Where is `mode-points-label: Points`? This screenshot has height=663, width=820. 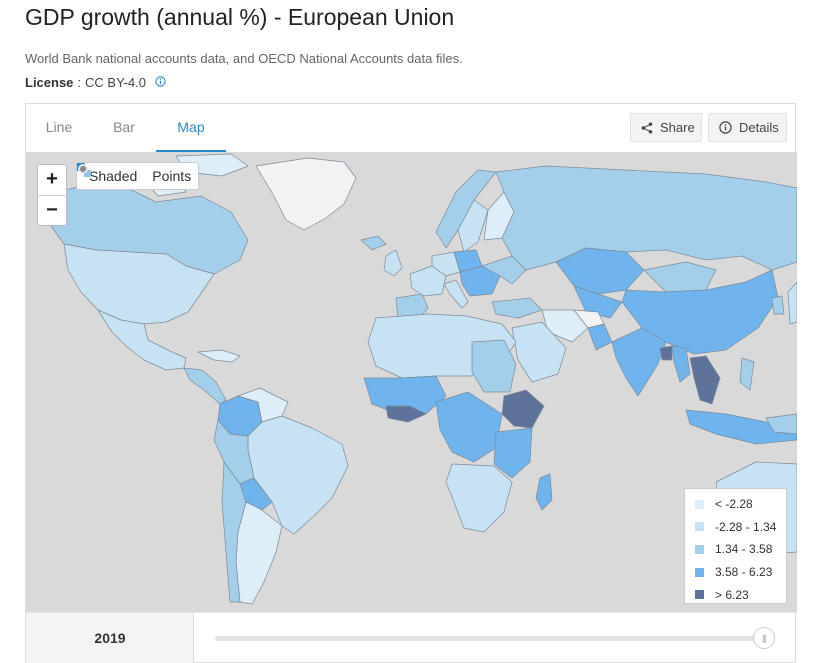 mode-points-label: Points is located at coordinates (172, 176).